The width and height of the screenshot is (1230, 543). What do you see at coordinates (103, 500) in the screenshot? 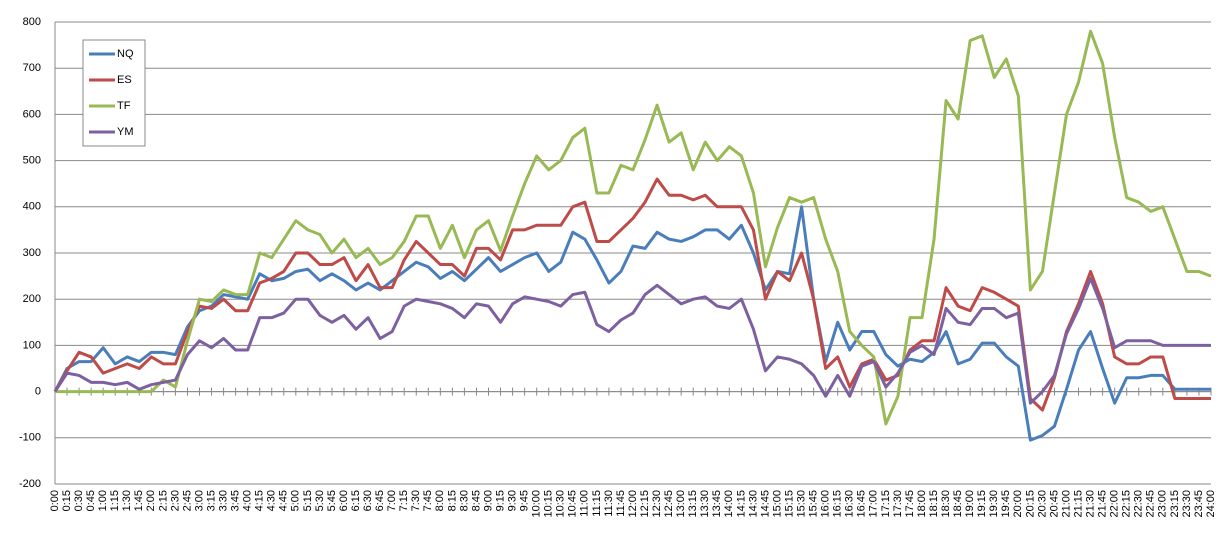
I see `x-tick-label: 1:00` at bounding box center [103, 500].